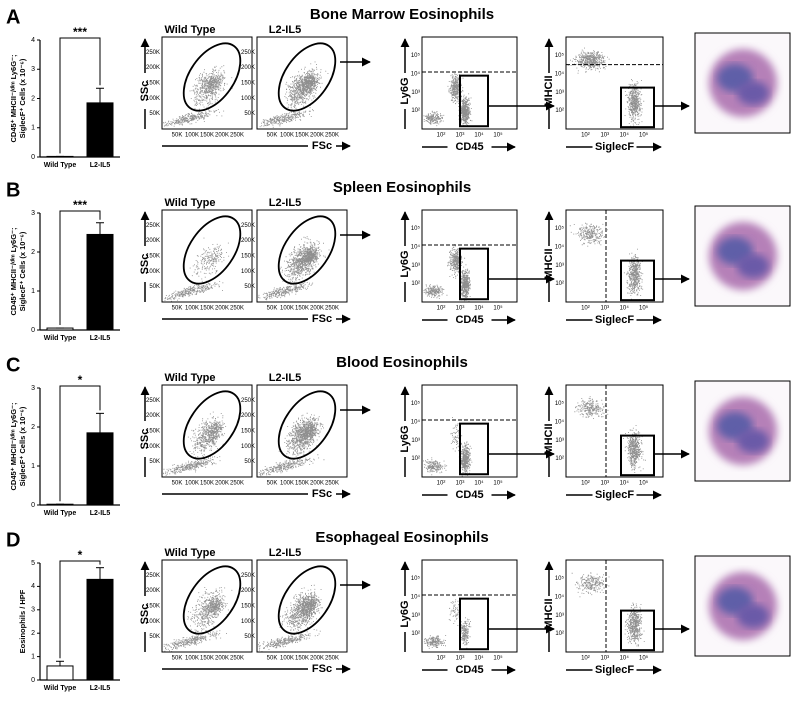 The image size is (800, 702). I want to click on y-tick-label: 4, so click(33, 40).